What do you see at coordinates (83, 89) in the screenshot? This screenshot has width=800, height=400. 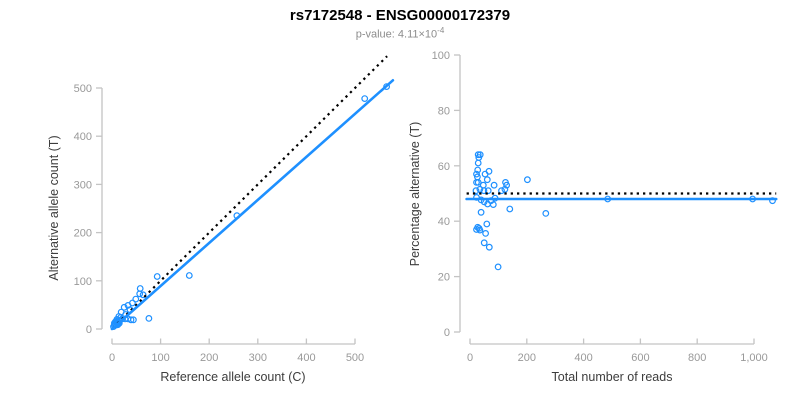 I see `y-tick-label: 500` at bounding box center [83, 89].